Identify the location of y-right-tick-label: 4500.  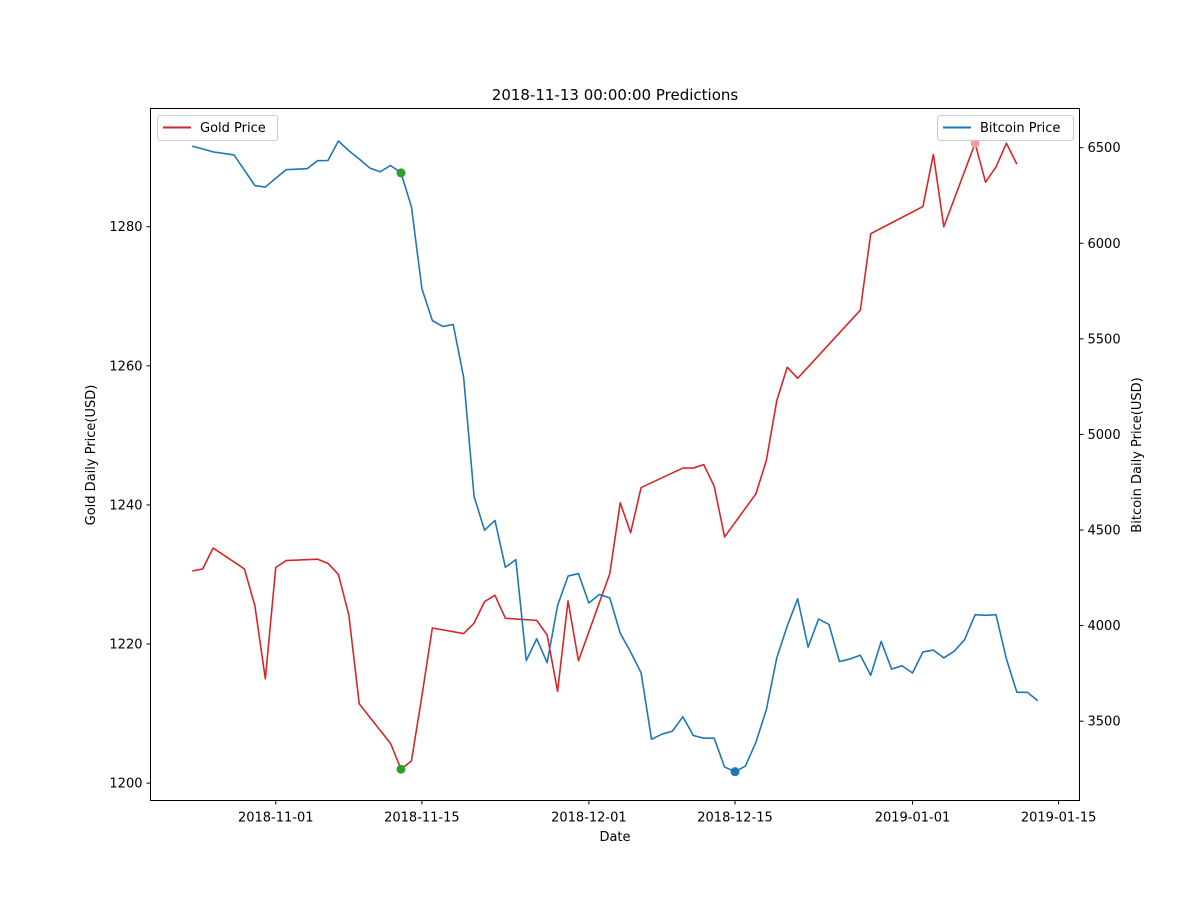
(1104, 531).